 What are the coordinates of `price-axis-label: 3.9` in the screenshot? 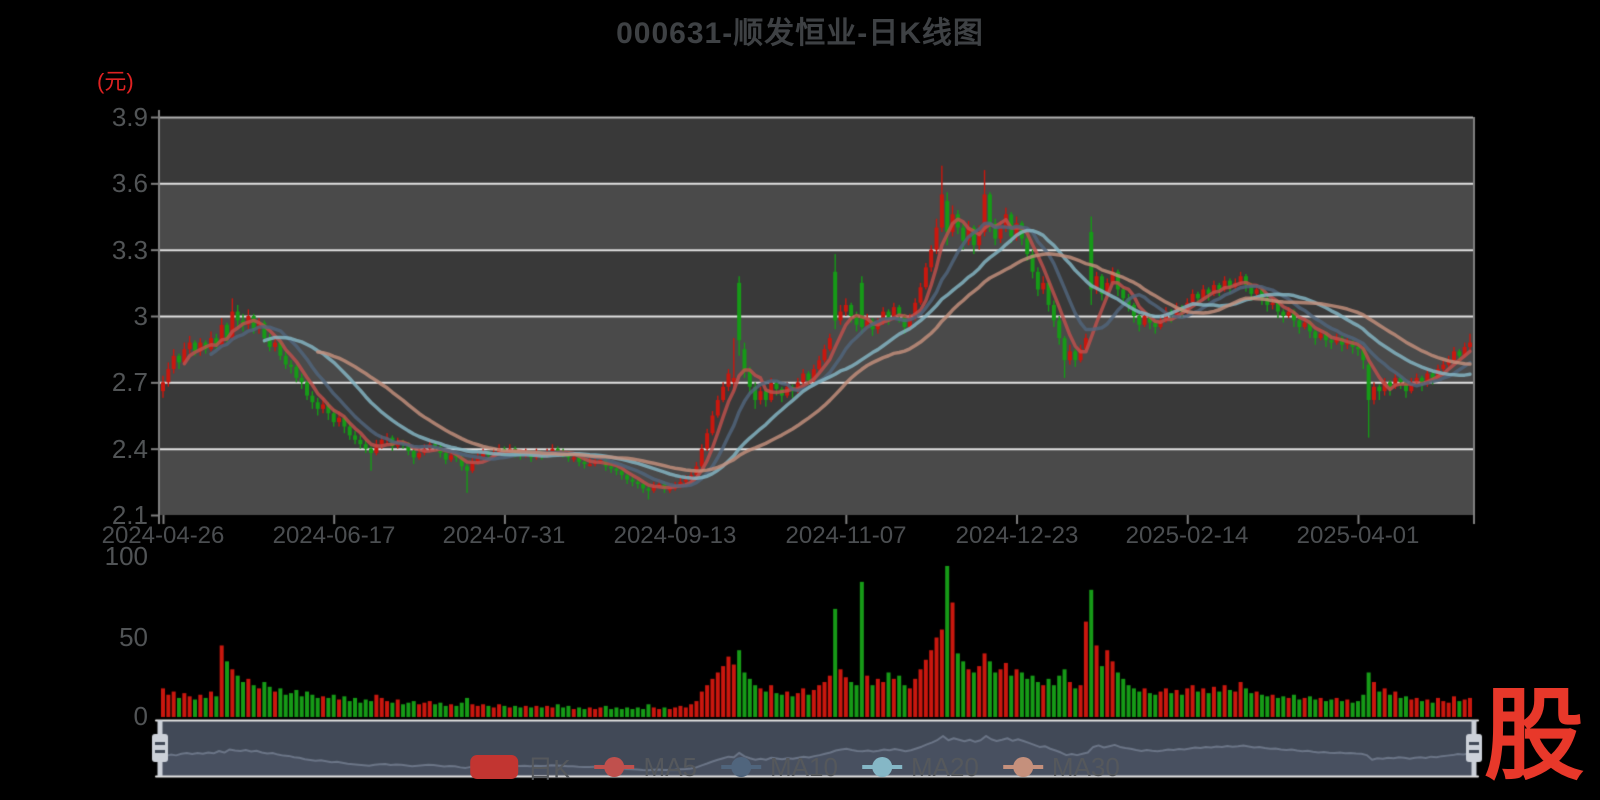 It's located at (129, 117).